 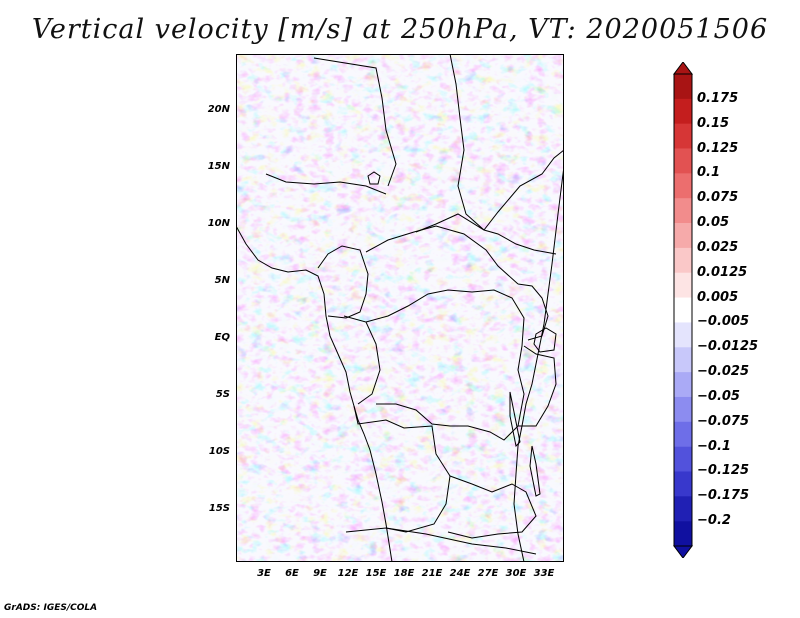 What do you see at coordinates (488, 573) in the screenshot?
I see `lon-label: 27E` at bounding box center [488, 573].